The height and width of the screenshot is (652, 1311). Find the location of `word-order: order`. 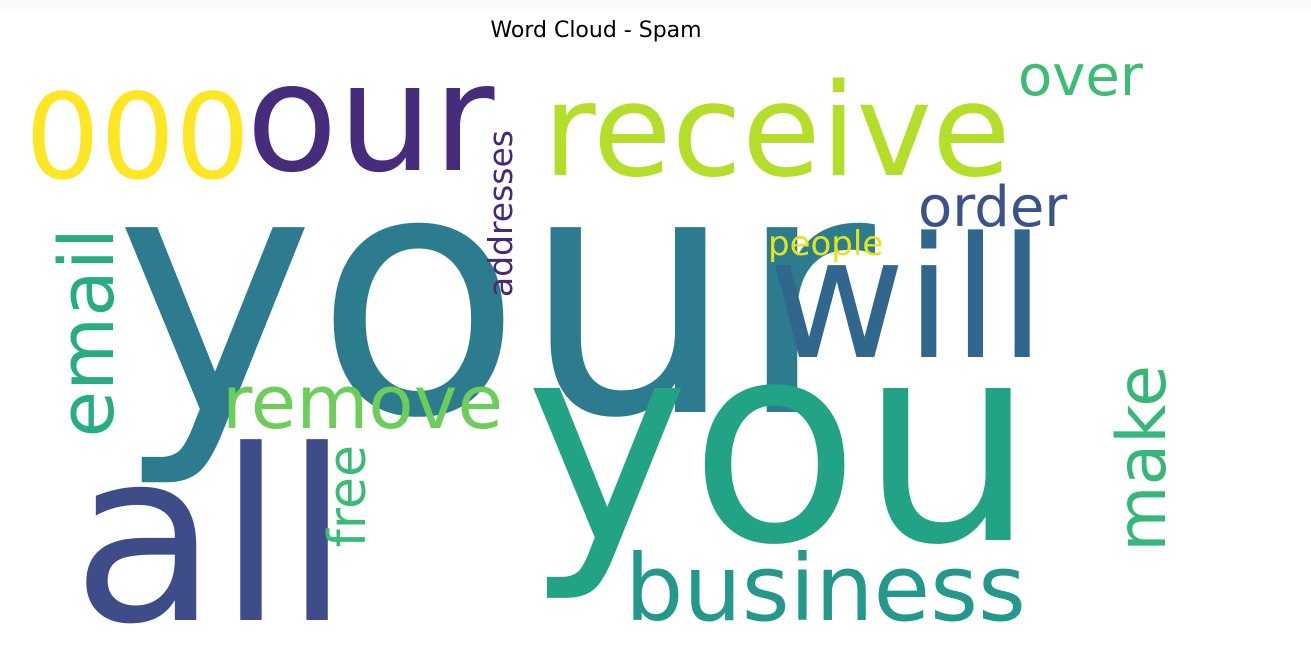

word-order: order is located at coordinates (993, 207).